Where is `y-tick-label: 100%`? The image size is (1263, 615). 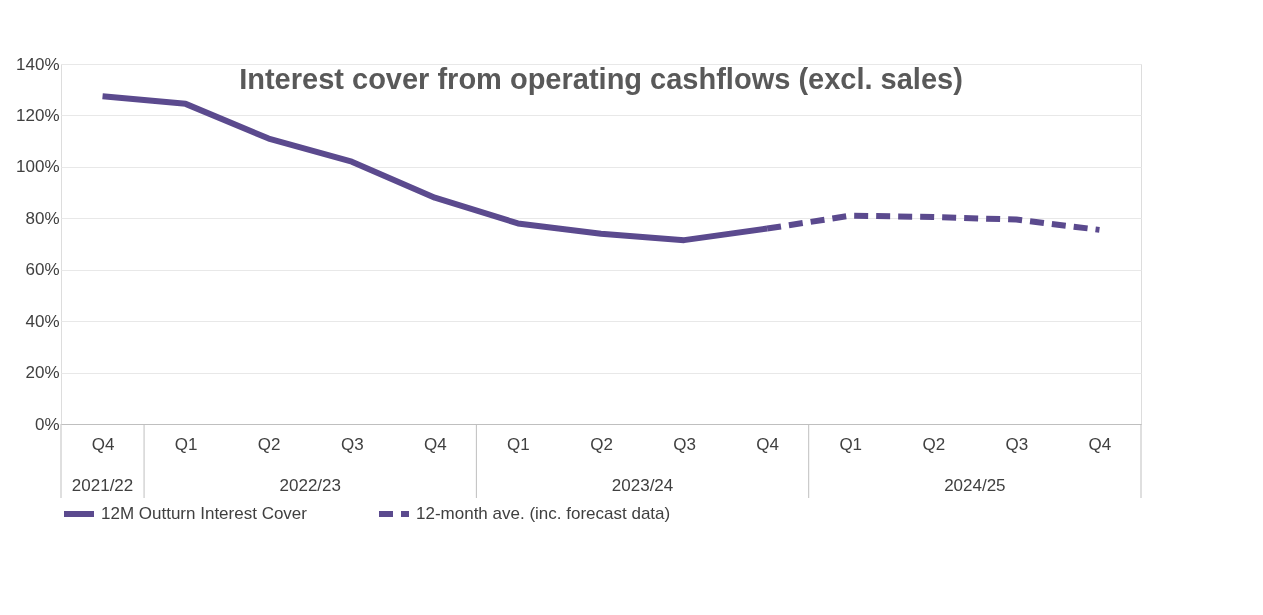
y-tick-label: 100% is located at coordinates (38, 167).